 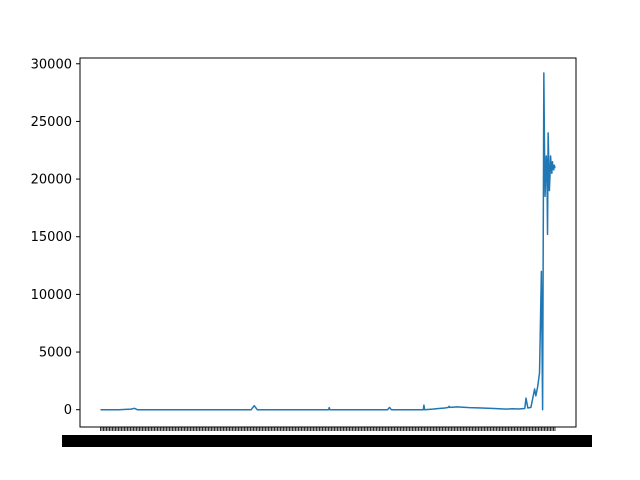 What do you see at coordinates (68, 410) in the screenshot?
I see `y-tick-label: 0` at bounding box center [68, 410].